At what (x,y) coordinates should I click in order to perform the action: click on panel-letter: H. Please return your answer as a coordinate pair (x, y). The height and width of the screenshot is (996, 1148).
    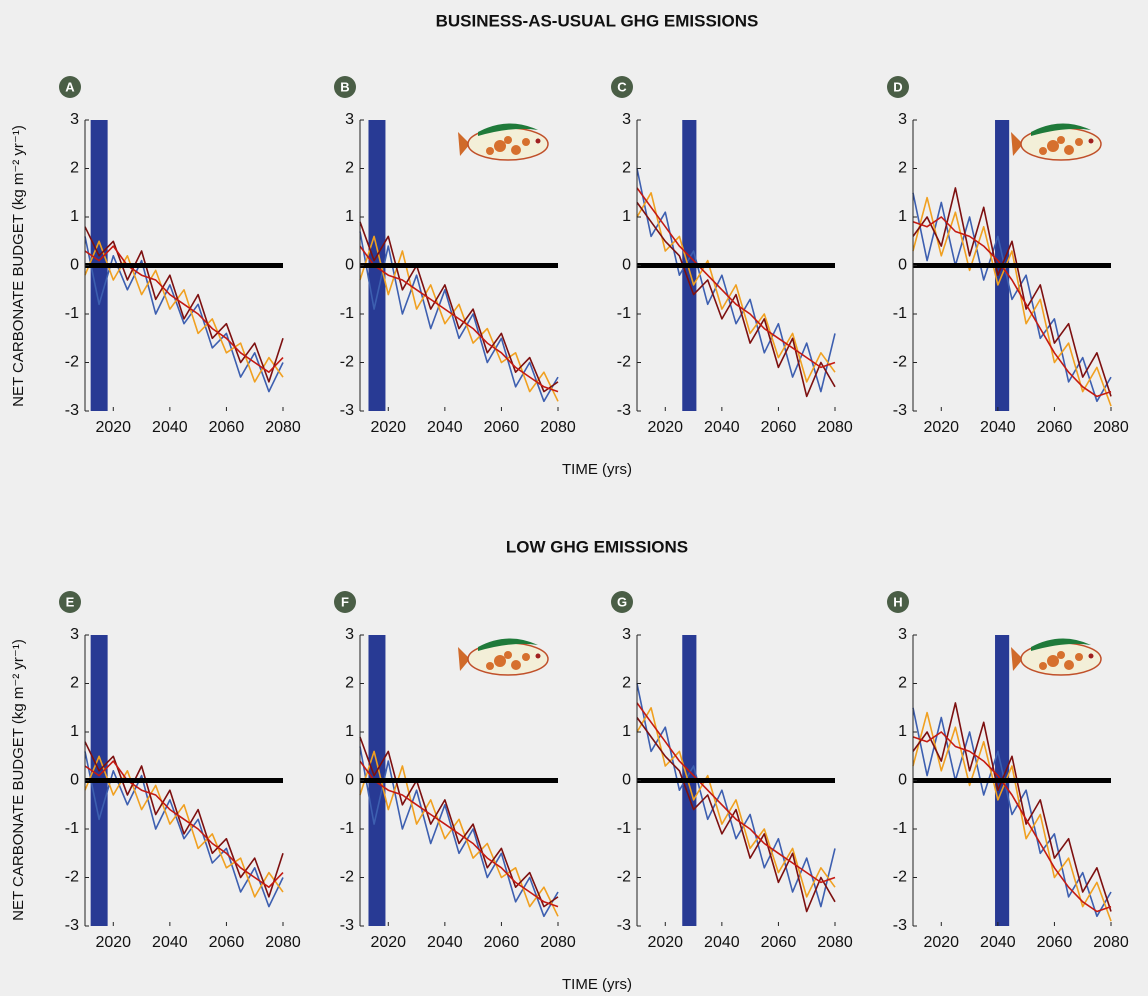
    Looking at the image, I should click on (897, 601).